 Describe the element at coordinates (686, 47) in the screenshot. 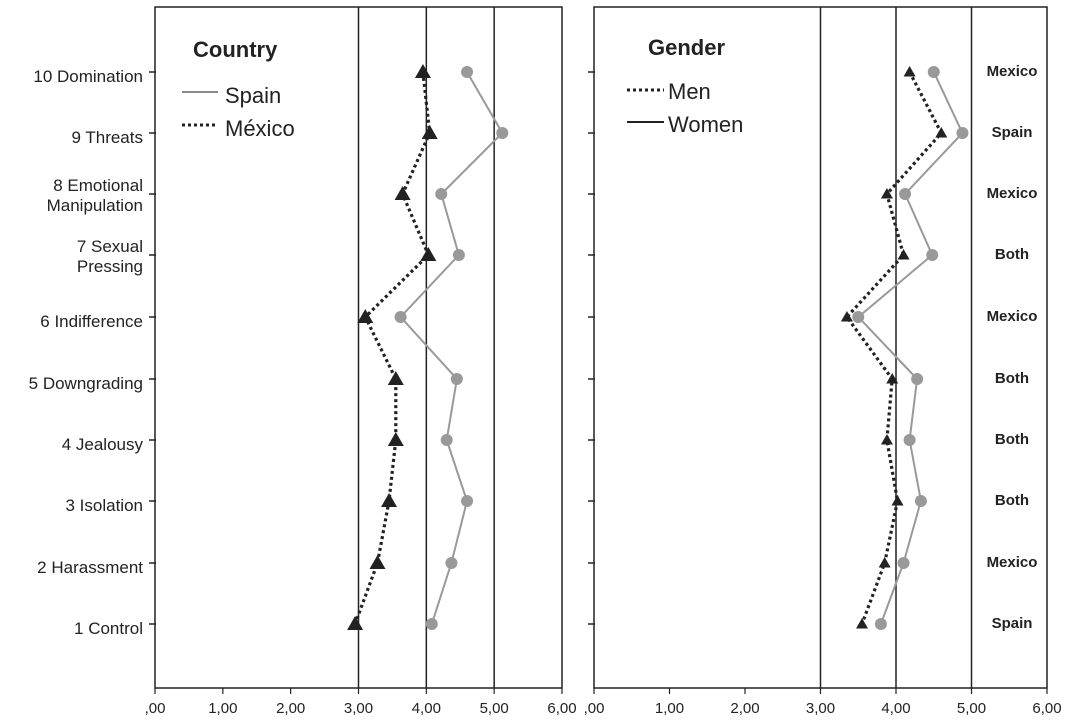

I see `panel-title: Gender` at that location.